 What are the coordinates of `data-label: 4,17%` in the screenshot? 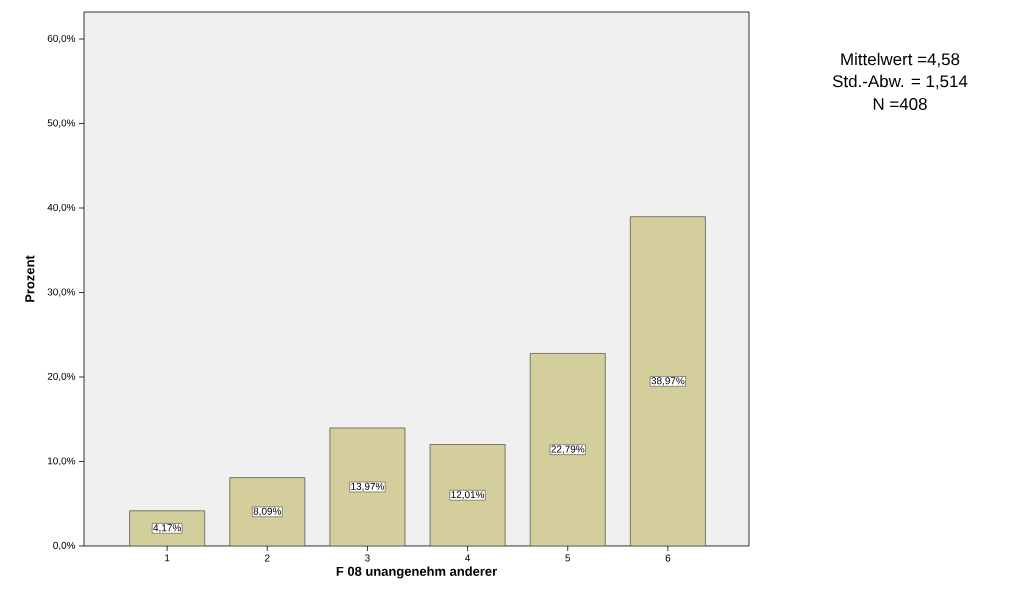 It's located at (167, 528).